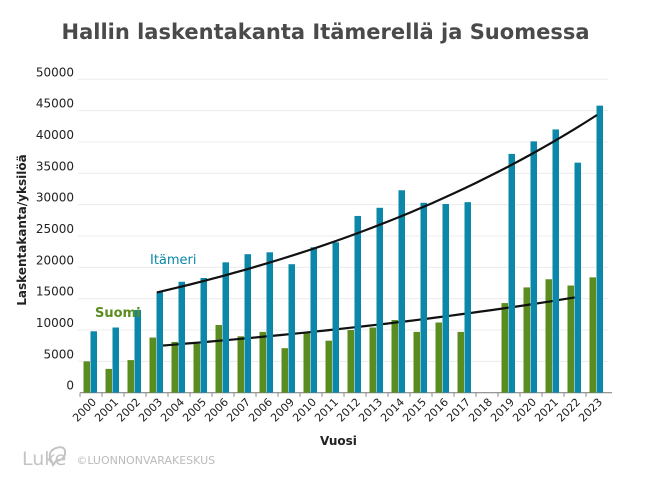  I want to click on x-tick-label: 2014, so click(392, 410).